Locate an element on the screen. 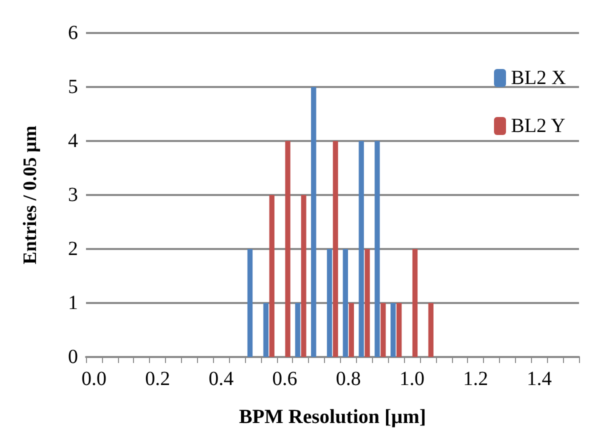  y-tick-label: 1 is located at coordinates (73, 303).